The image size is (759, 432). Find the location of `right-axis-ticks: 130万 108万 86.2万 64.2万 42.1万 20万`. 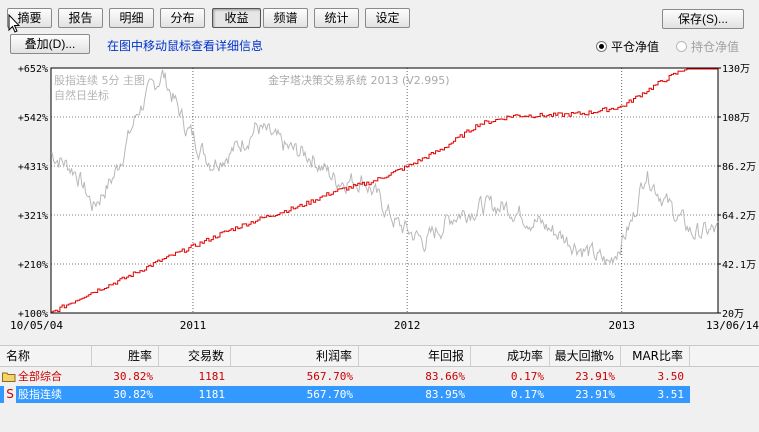

right-axis-ticks: 130万 108万 86.2万 64.2万 42.1万 20万 is located at coordinates (737, 192).